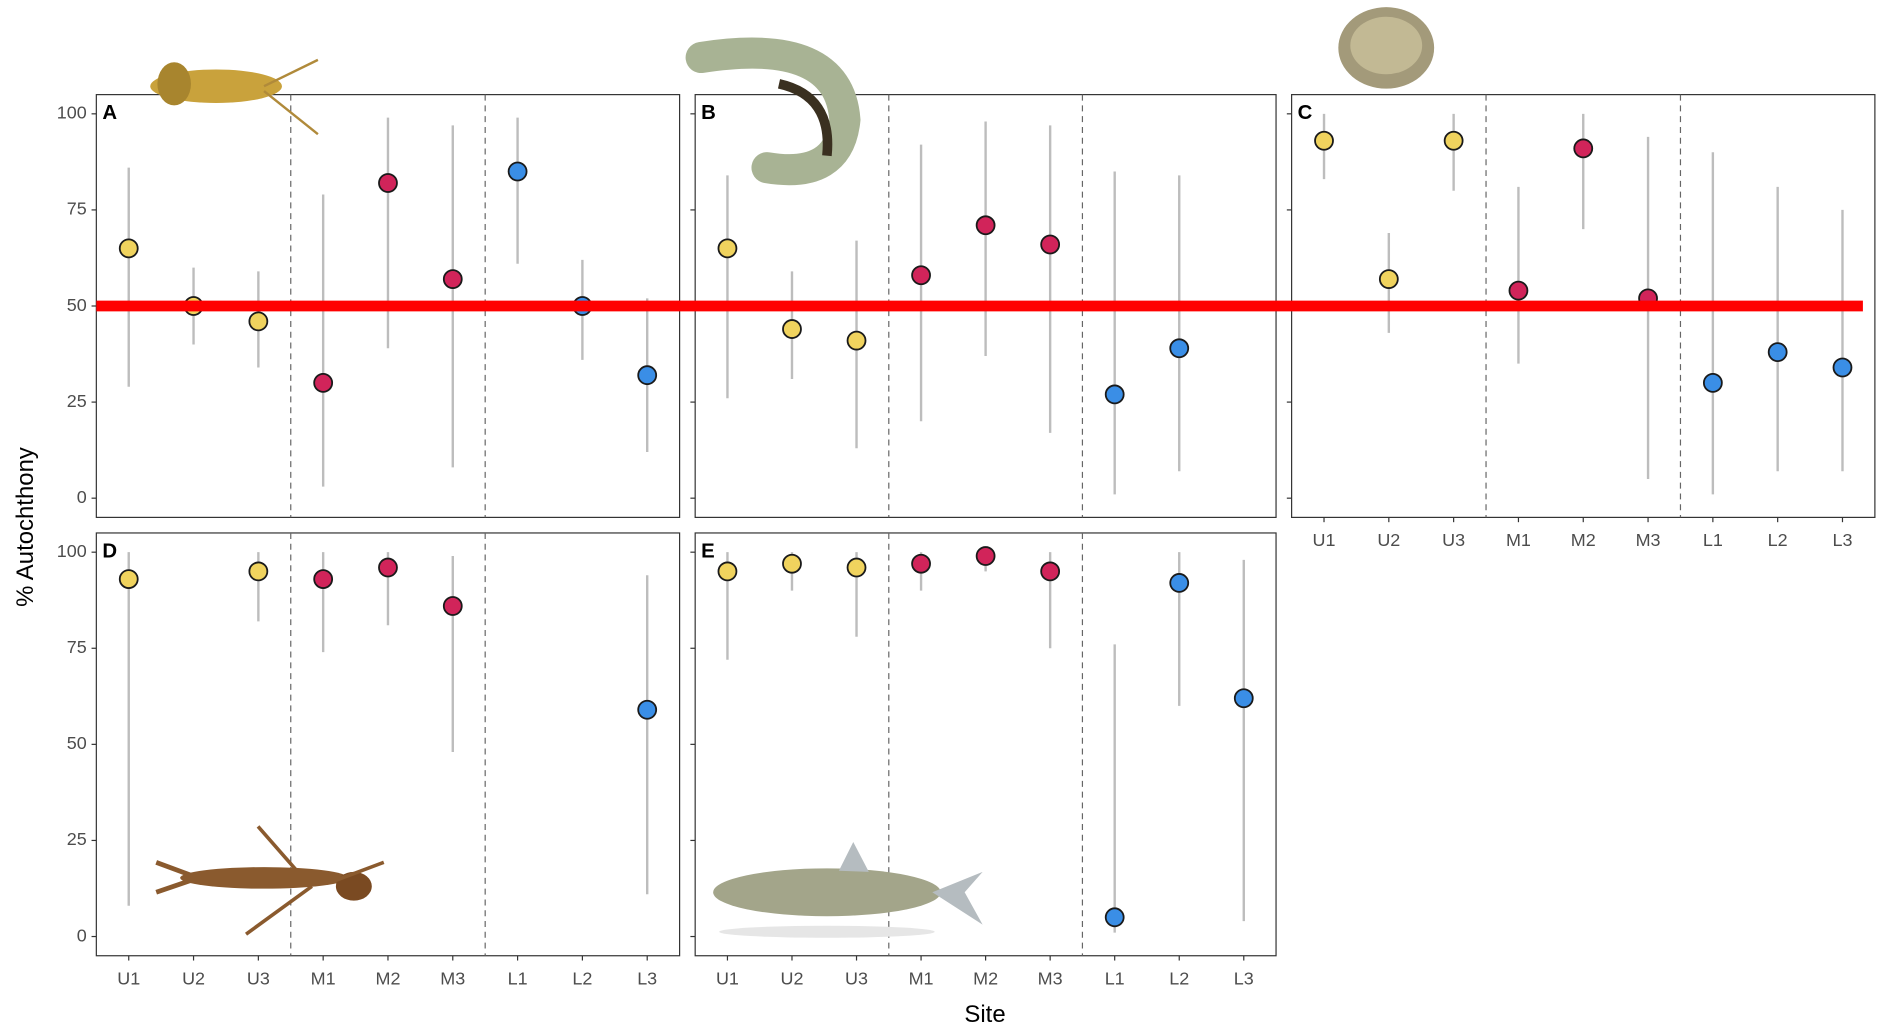 The image size is (1879, 1030). Describe the element at coordinates (773, 111) in the screenshot. I see `caddisfly-icon` at that location.